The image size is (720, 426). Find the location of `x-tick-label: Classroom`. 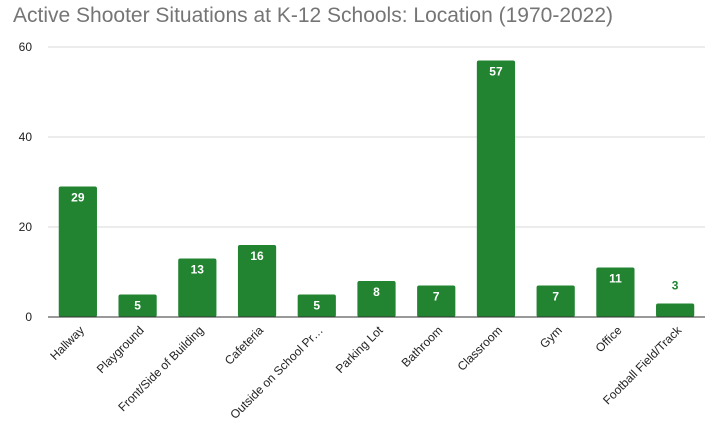

x-tick-label: Classroom is located at coordinates (480, 348).